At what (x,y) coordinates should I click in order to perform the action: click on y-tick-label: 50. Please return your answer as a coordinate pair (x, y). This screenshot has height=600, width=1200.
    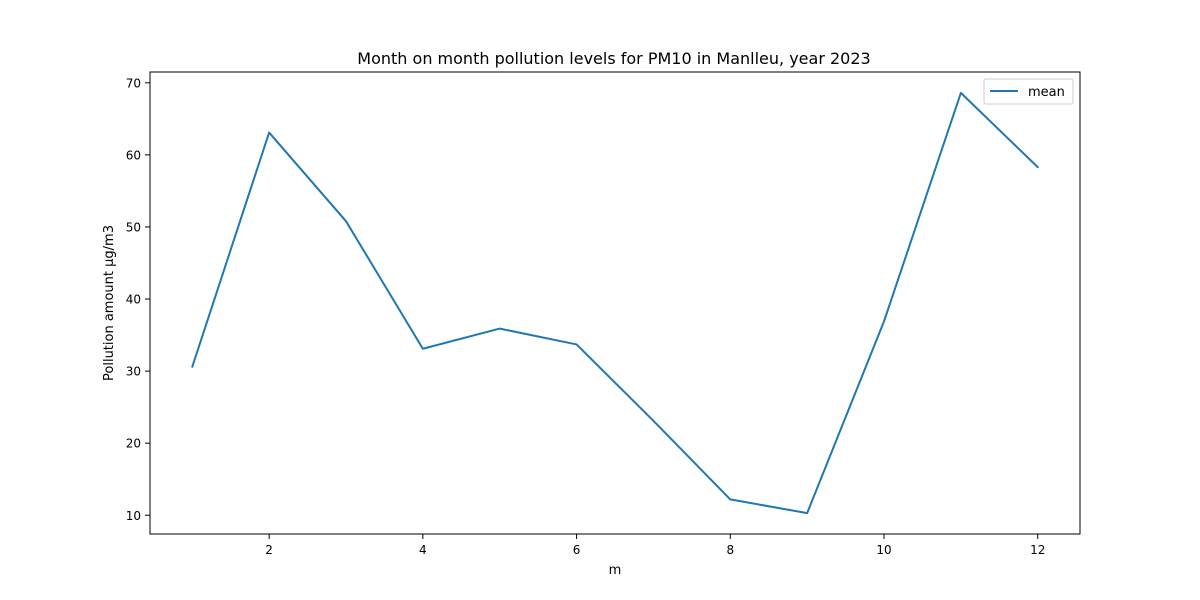
    Looking at the image, I should click on (133, 227).